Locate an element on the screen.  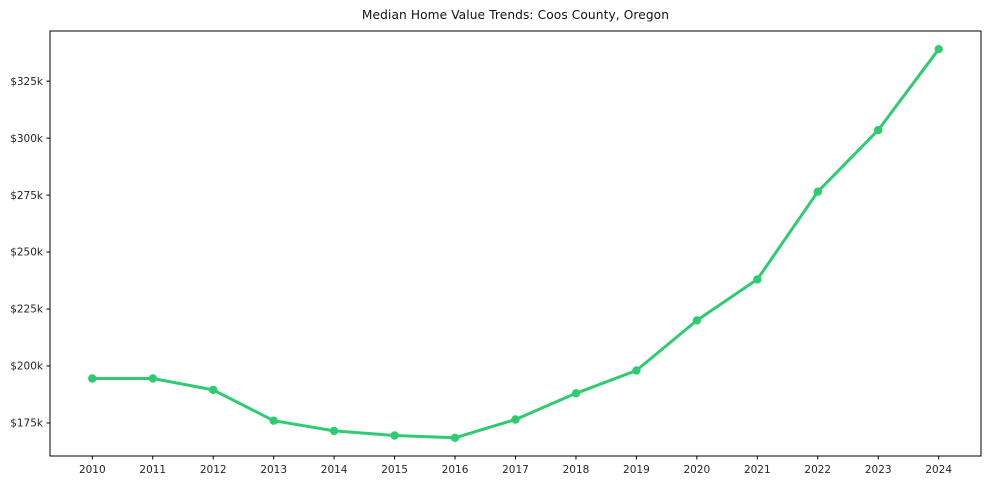
x-tick-label: 2019 is located at coordinates (636, 470).